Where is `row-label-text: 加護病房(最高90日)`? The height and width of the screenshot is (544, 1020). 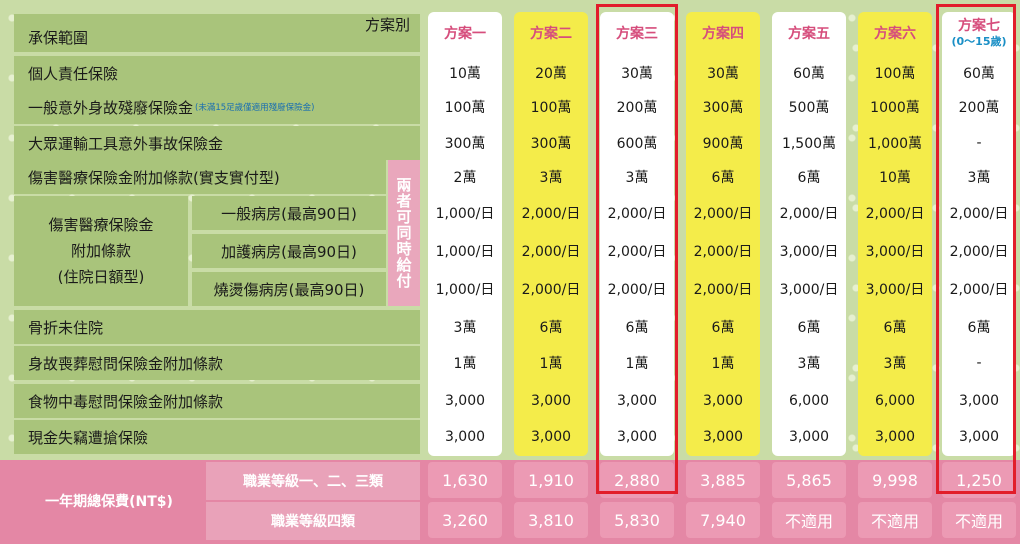 row-label-text: 加護病房(最高90日) is located at coordinates (289, 251).